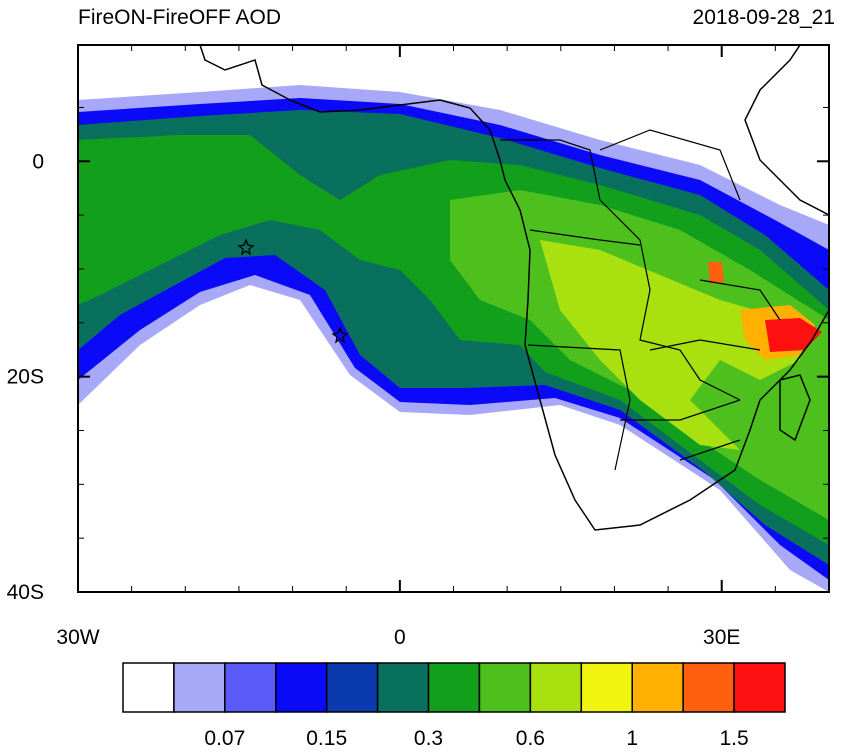 The image size is (850, 752). What do you see at coordinates (326, 737) in the screenshot?
I see `colorbar-label: 0.15` at bounding box center [326, 737].